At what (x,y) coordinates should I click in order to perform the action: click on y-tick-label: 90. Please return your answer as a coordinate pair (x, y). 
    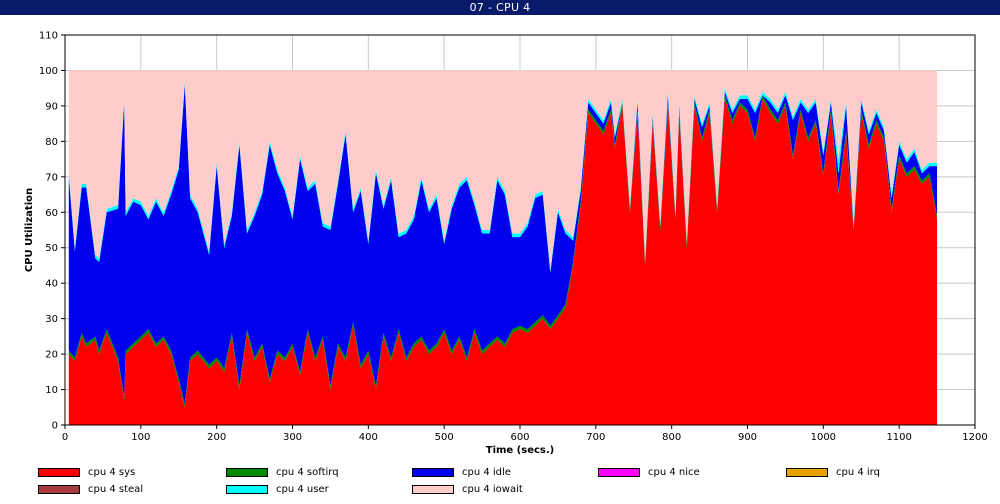
    Looking at the image, I should click on (51, 106).